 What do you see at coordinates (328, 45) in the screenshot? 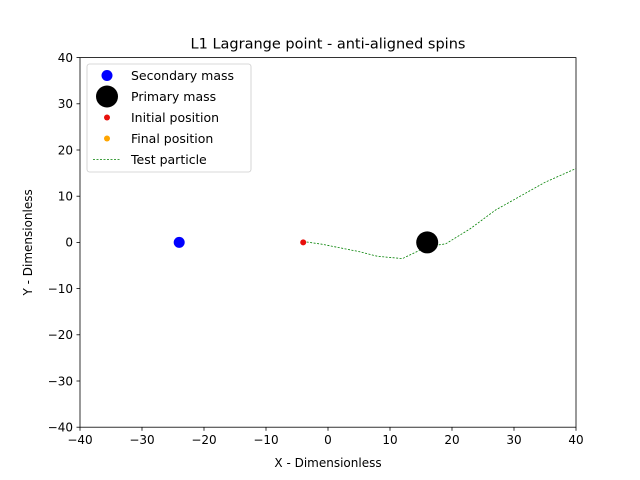
I see `chart-title: L1 Lagrange point - anti-aligned spins` at bounding box center [328, 45].